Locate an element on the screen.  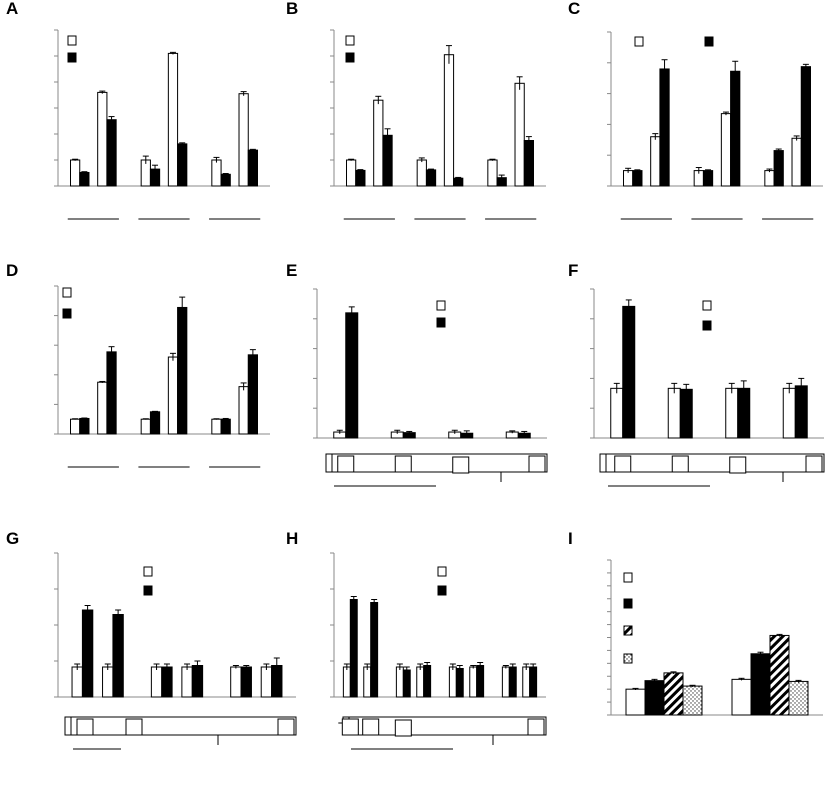
panel-letter-f: F is located at coordinates (573, 270).